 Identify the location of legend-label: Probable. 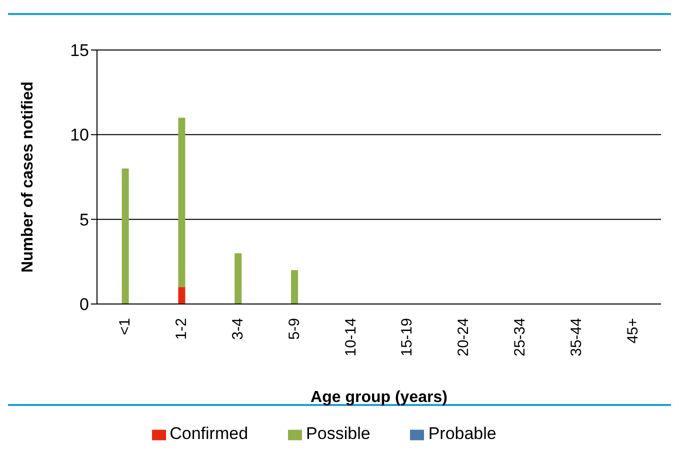
(462, 433).